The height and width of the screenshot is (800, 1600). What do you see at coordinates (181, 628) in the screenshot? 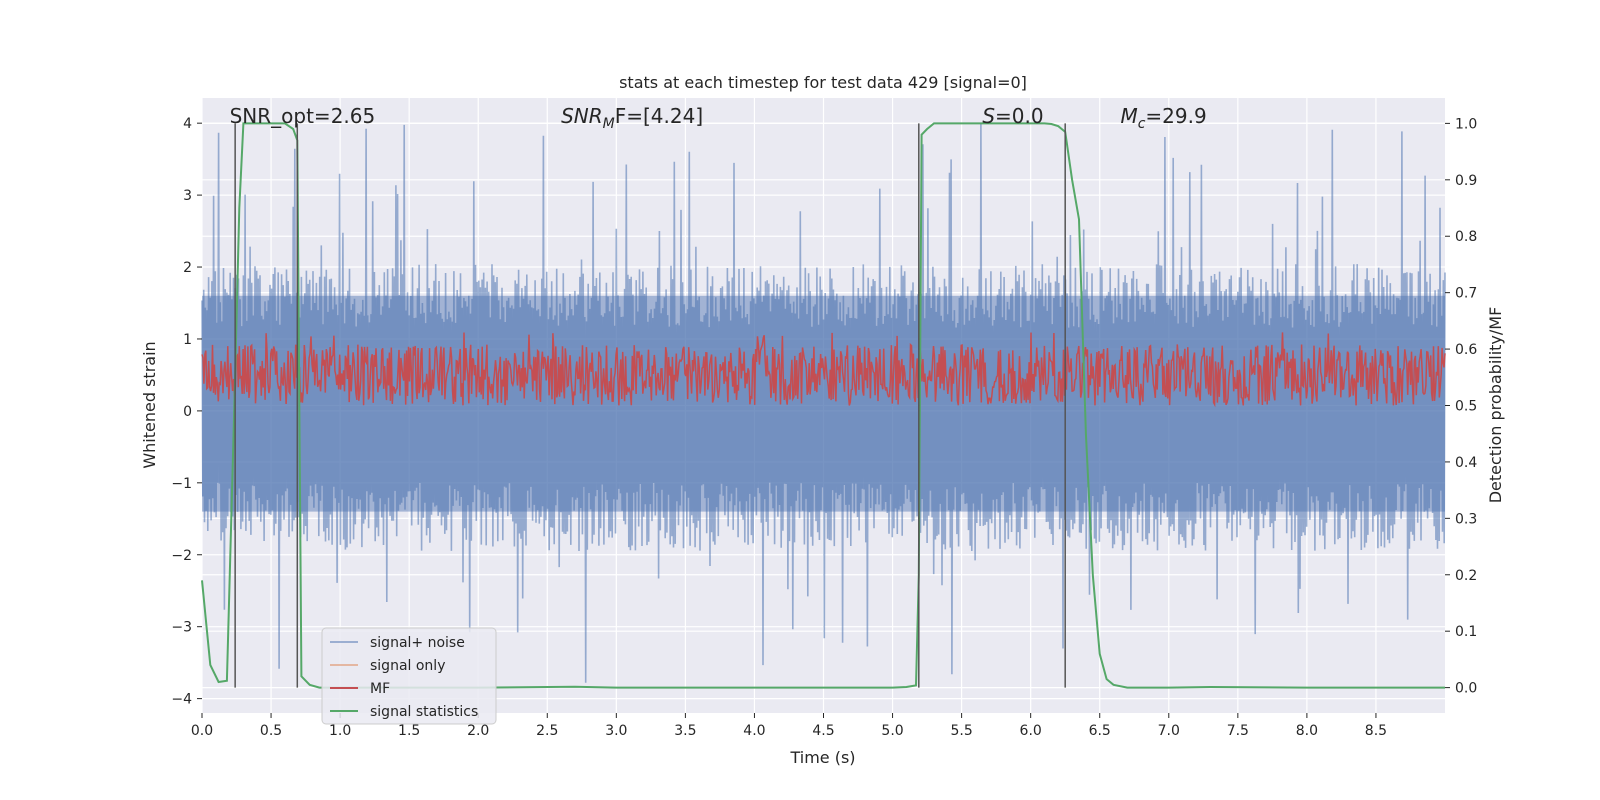
I see `y-tick-label-left: −3` at bounding box center [181, 628].